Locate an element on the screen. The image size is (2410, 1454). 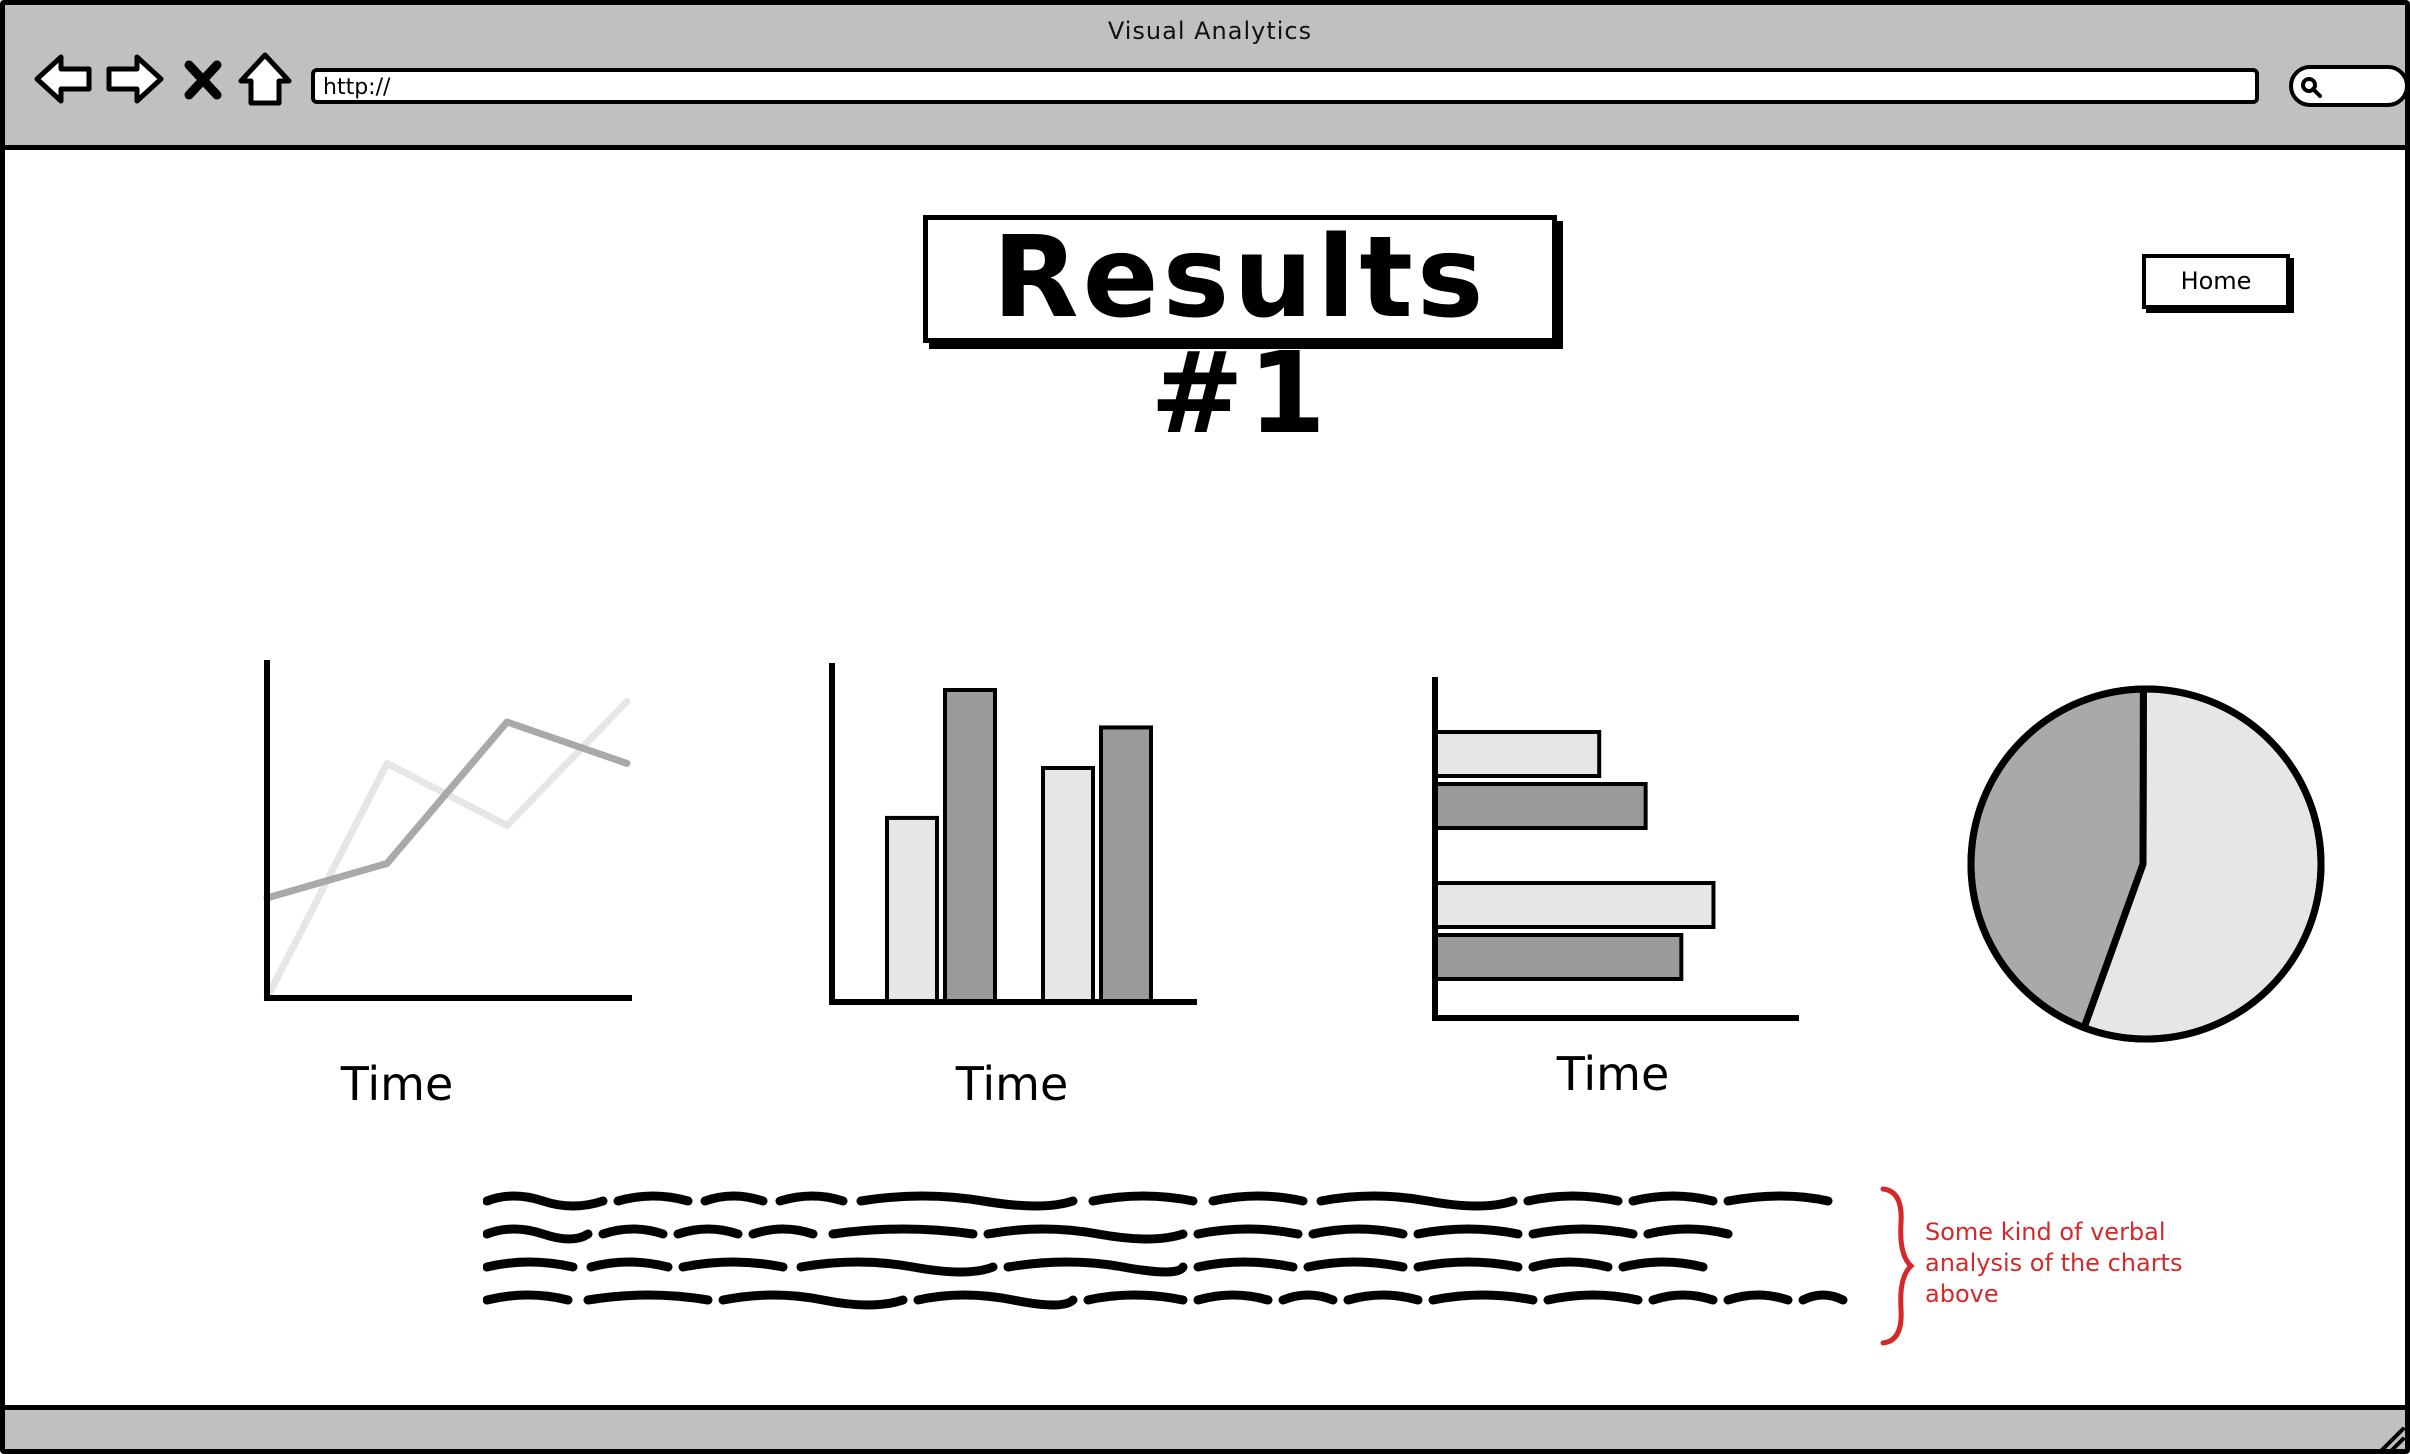
page-title: Results #1 is located at coordinates (1240, 333).